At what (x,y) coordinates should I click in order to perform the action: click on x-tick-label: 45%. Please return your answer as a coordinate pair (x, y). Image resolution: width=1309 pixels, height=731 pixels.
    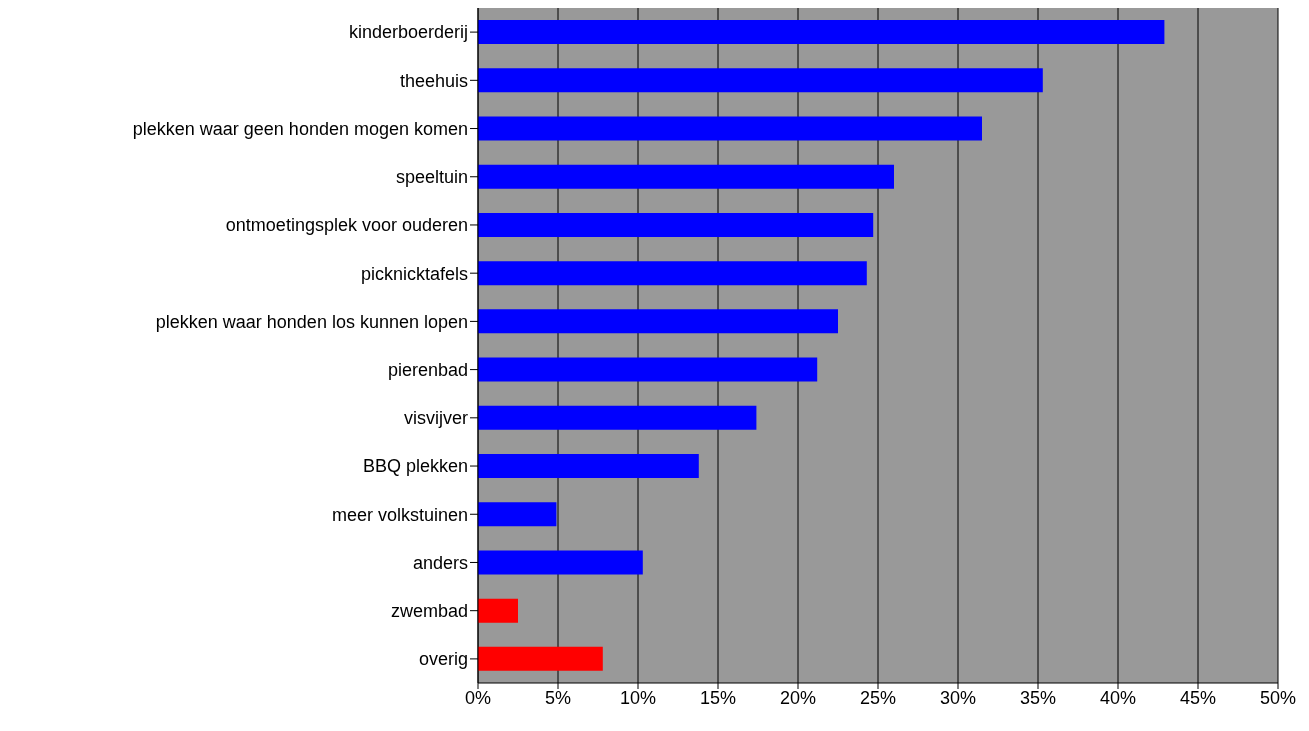
    Looking at the image, I should click on (1198, 697).